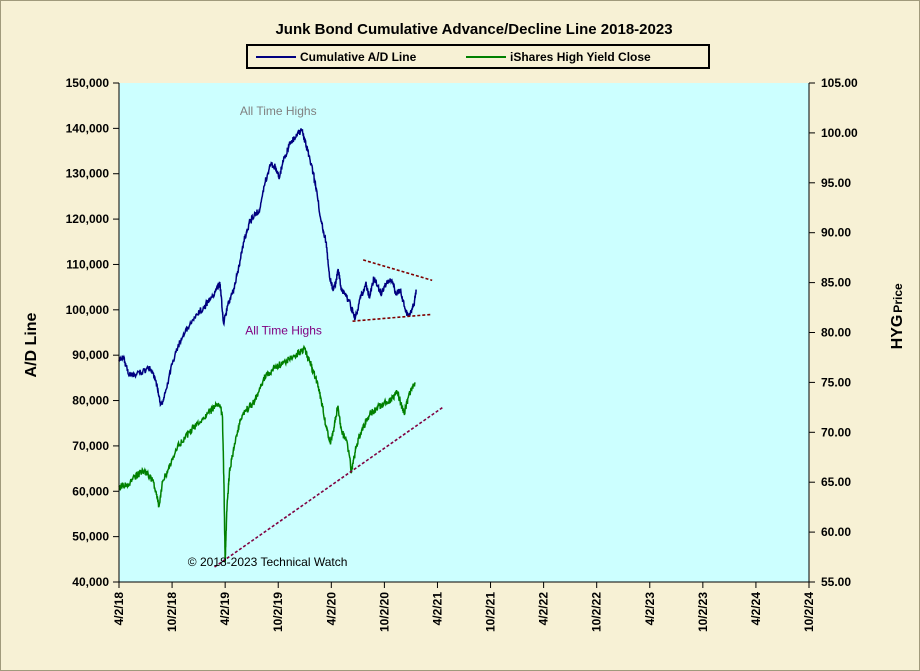 The height and width of the screenshot is (671, 920). I want to click on x-tick-label: 4/2/19, so click(225, 609).